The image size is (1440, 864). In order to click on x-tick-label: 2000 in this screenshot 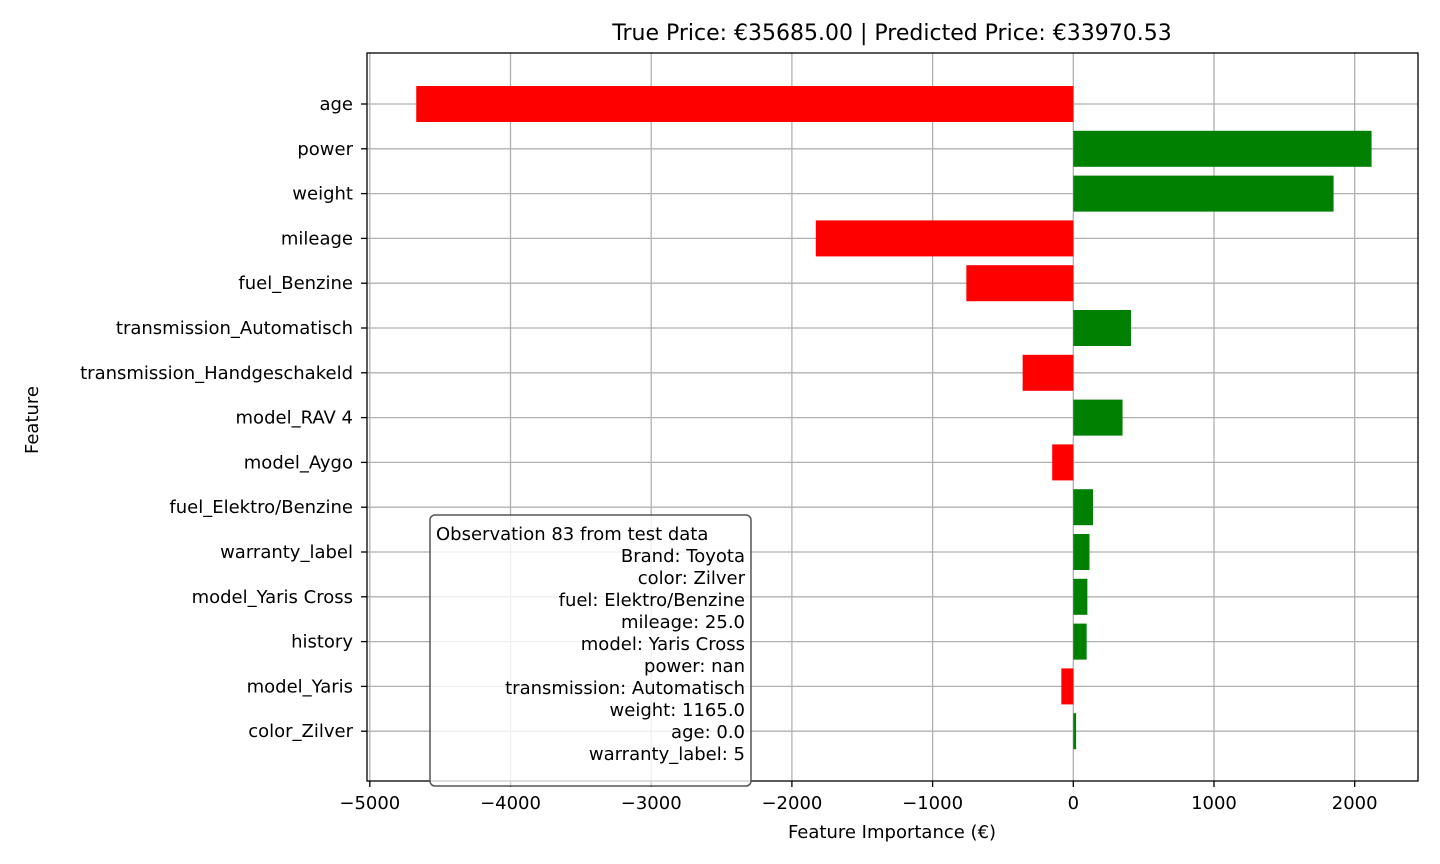, I will do `click(1355, 803)`.